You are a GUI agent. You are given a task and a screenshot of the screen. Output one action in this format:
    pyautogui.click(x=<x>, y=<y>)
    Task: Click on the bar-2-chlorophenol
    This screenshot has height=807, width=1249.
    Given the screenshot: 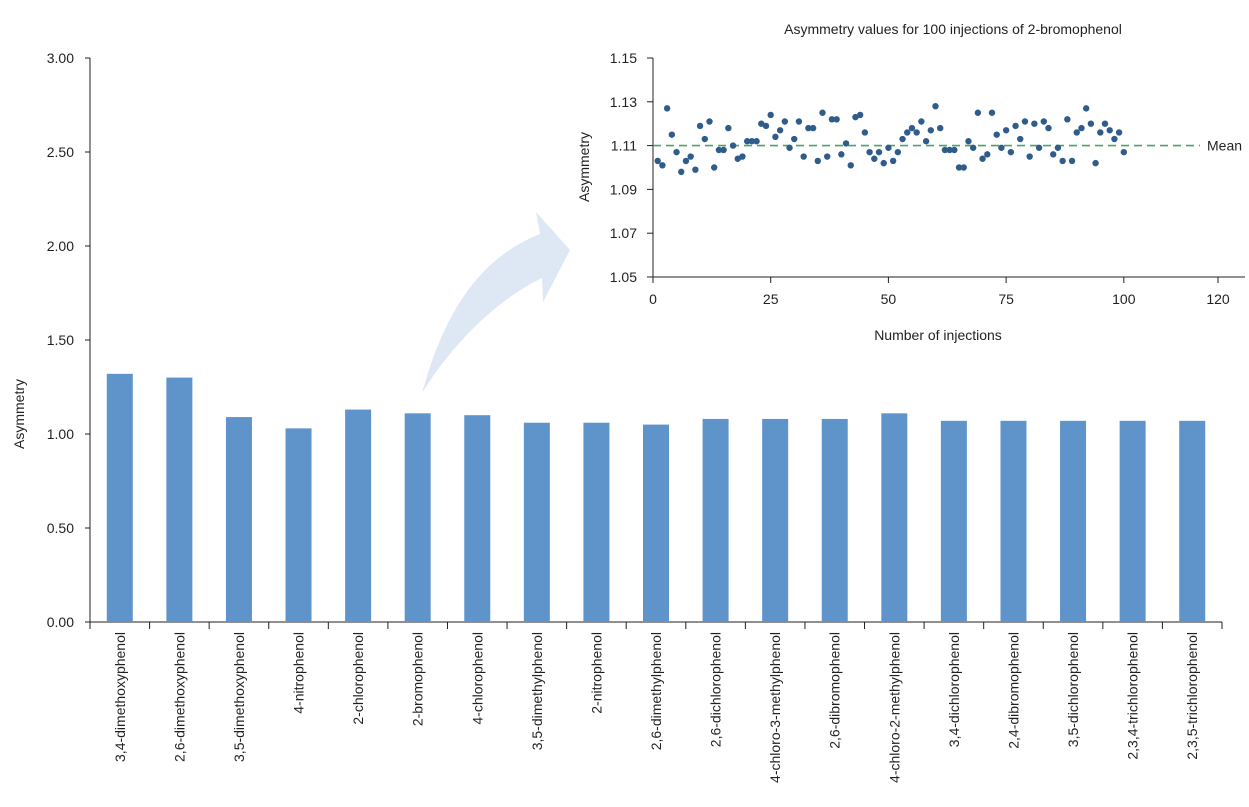 What is the action you would take?
    pyautogui.click(x=358, y=515)
    